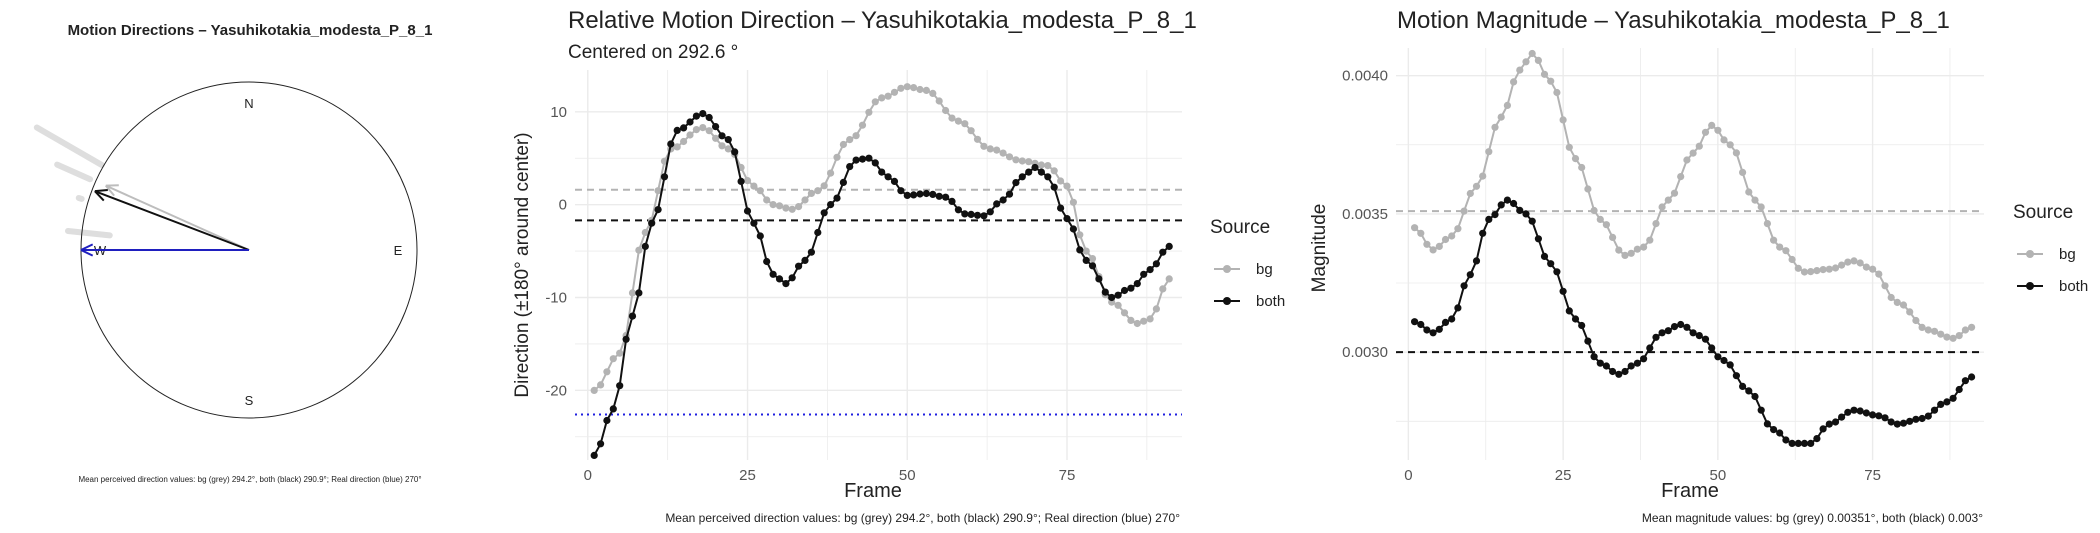 This screenshot has height=533, width=2100. I want to click on series-both, so click(1693, 321).